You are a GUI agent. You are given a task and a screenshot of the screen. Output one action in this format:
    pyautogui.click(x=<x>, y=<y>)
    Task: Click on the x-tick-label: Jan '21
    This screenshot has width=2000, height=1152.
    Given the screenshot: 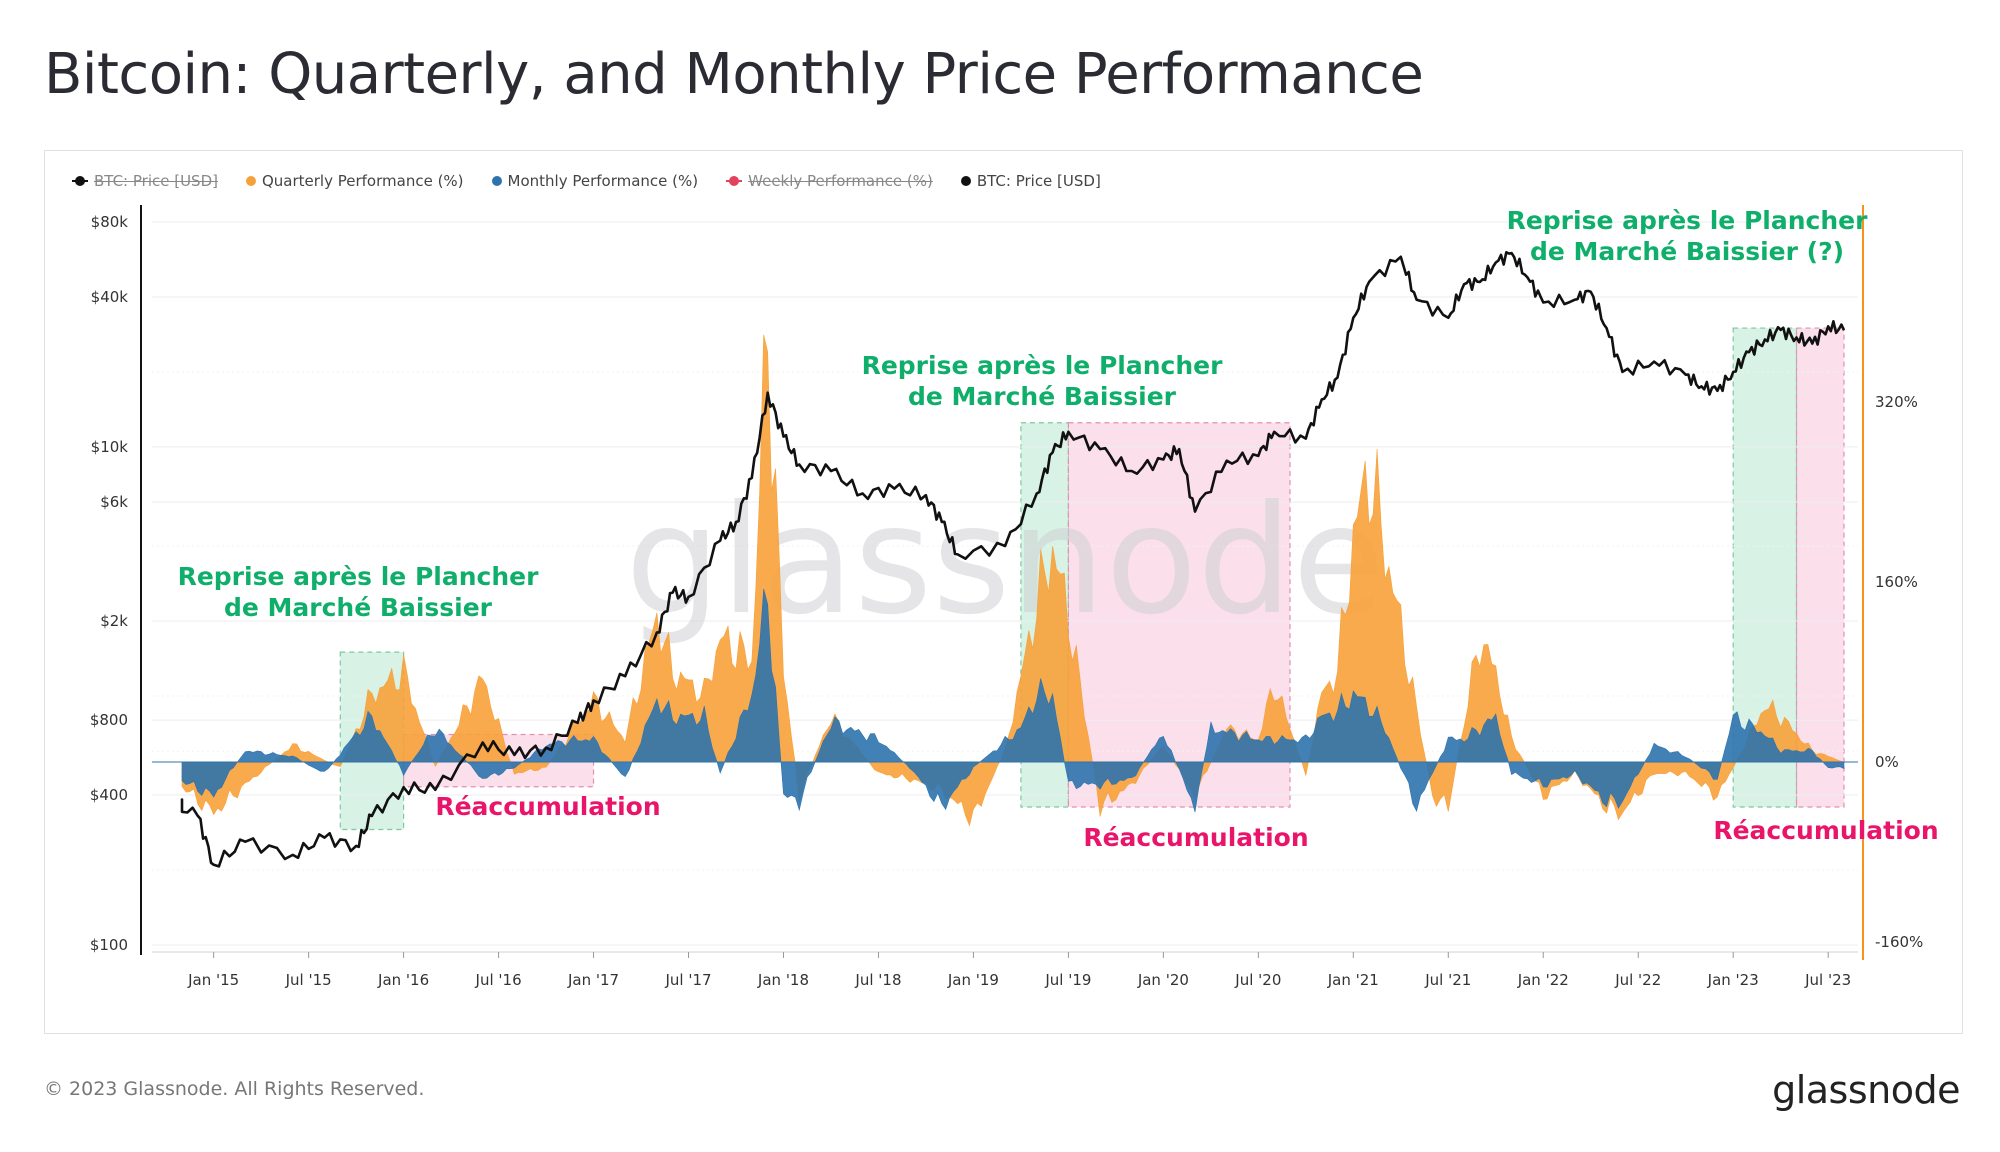 What is the action you would take?
    pyautogui.click(x=1353, y=980)
    